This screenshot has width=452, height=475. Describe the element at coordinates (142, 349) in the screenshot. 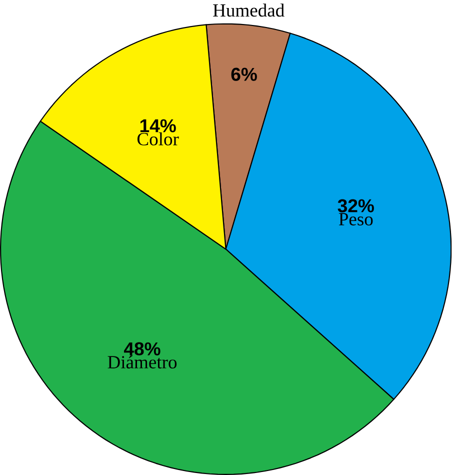

I see `data-label: 48%` at that location.